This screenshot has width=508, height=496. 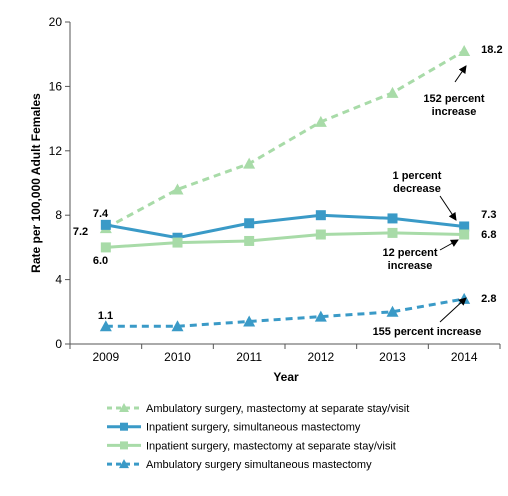 What do you see at coordinates (417, 189) in the screenshot?
I see `annotation-text: decrease` at bounding box center [417, 189].